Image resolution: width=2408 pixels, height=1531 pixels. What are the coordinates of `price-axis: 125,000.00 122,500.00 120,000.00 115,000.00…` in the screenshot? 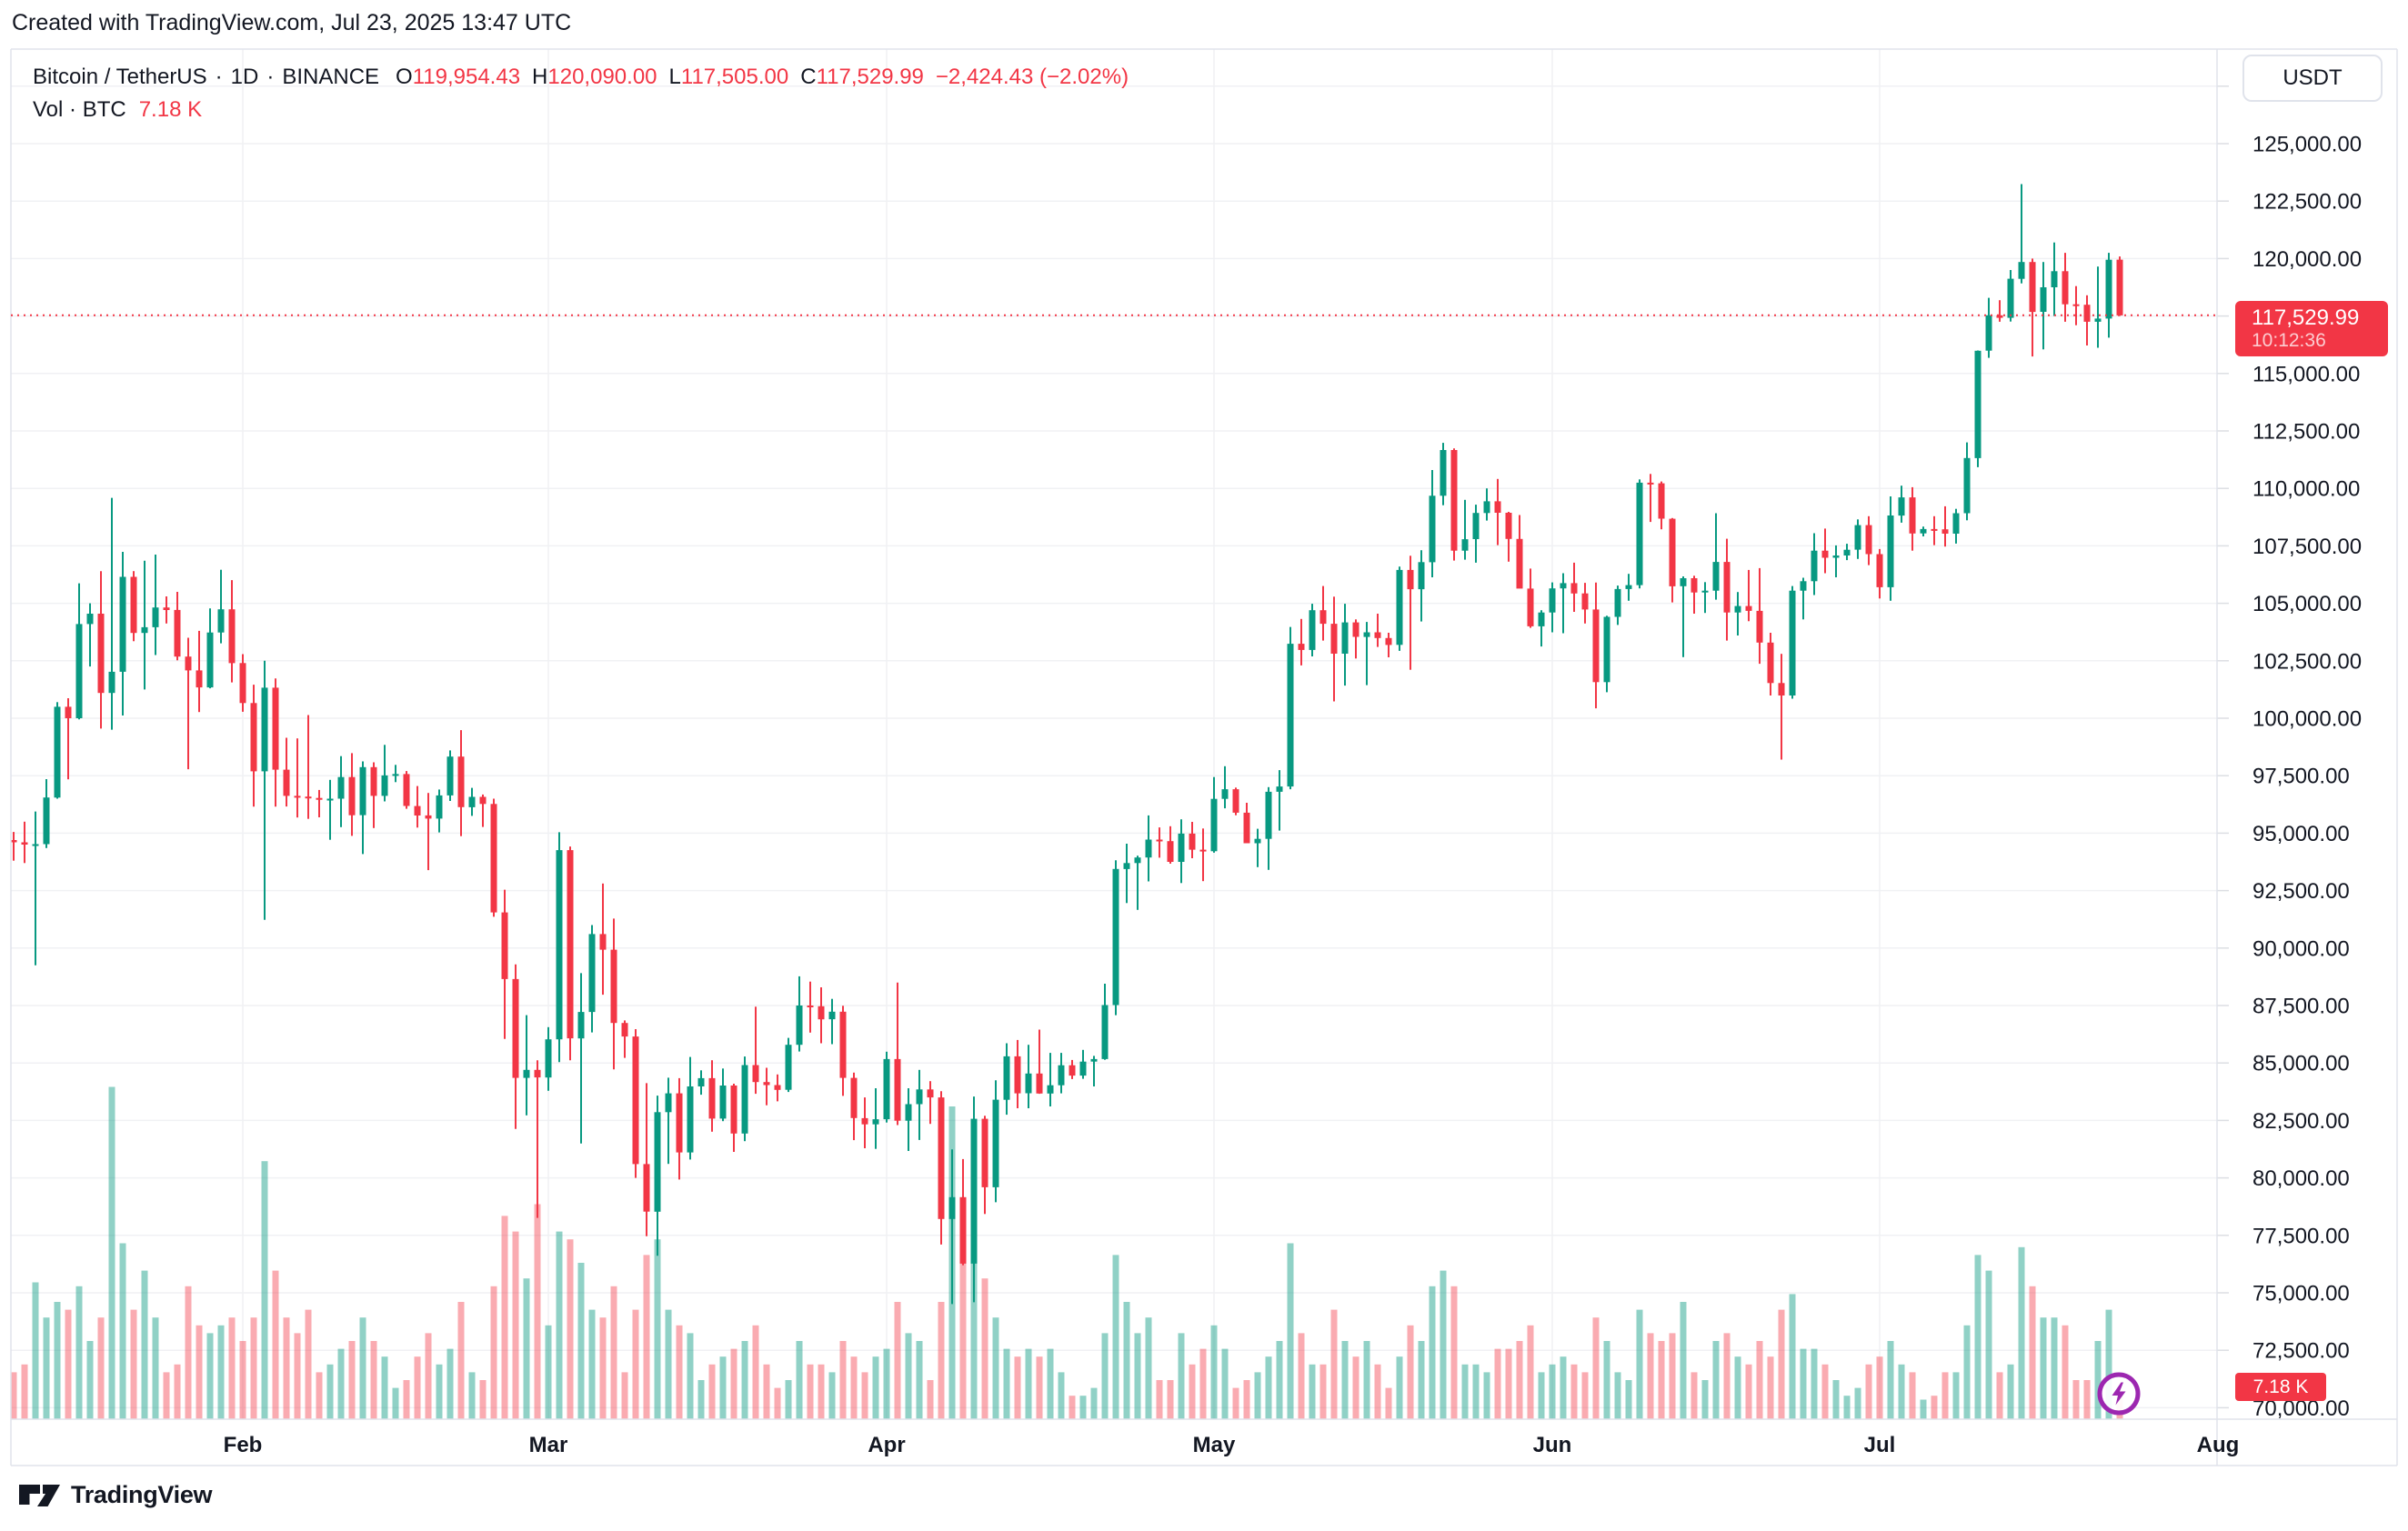 It's located at (2307, 777).